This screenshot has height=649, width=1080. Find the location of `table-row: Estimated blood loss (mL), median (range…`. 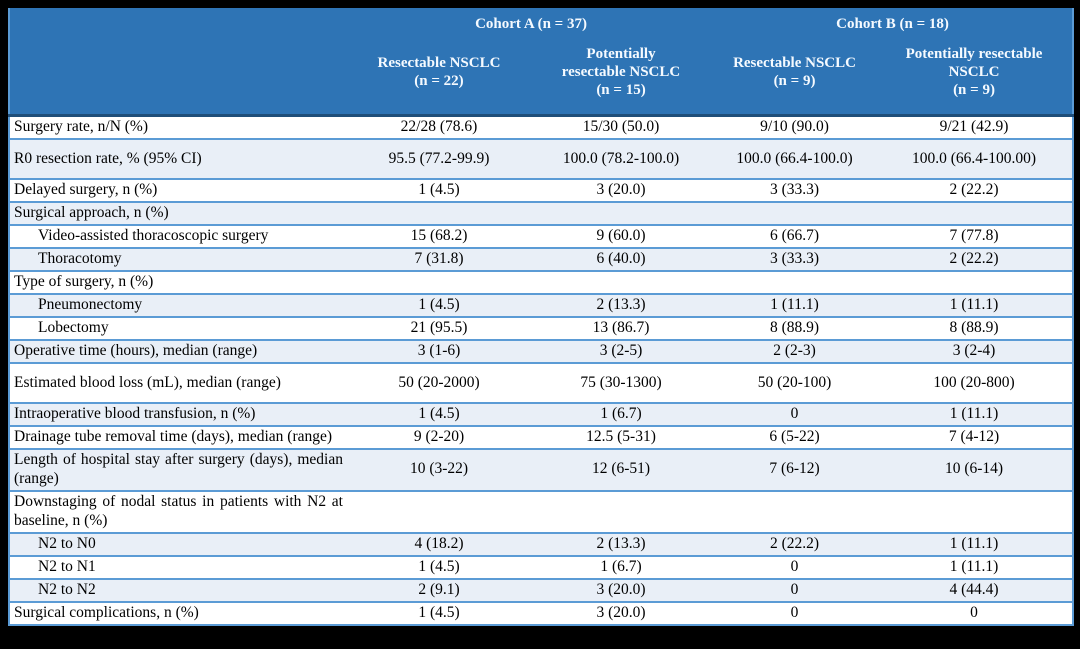

table-row: Estimated blood loss (mL), median (range… is located at coordinates (541, 382).